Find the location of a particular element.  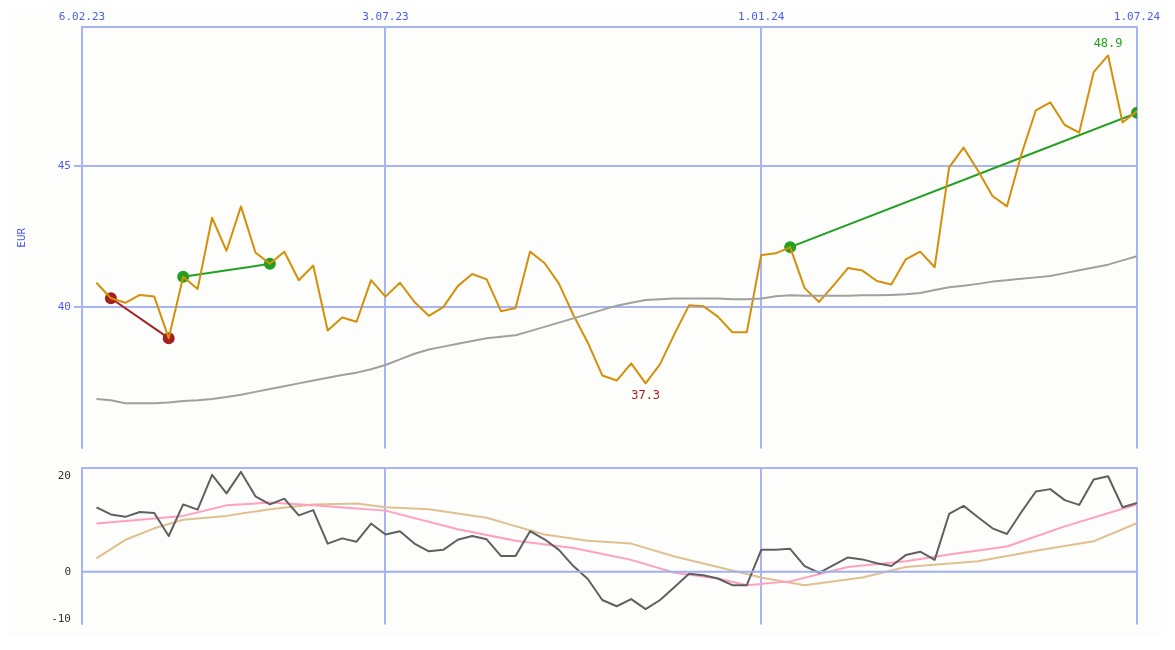

annotation: 48.9 is located at coordinates (1108, 42).